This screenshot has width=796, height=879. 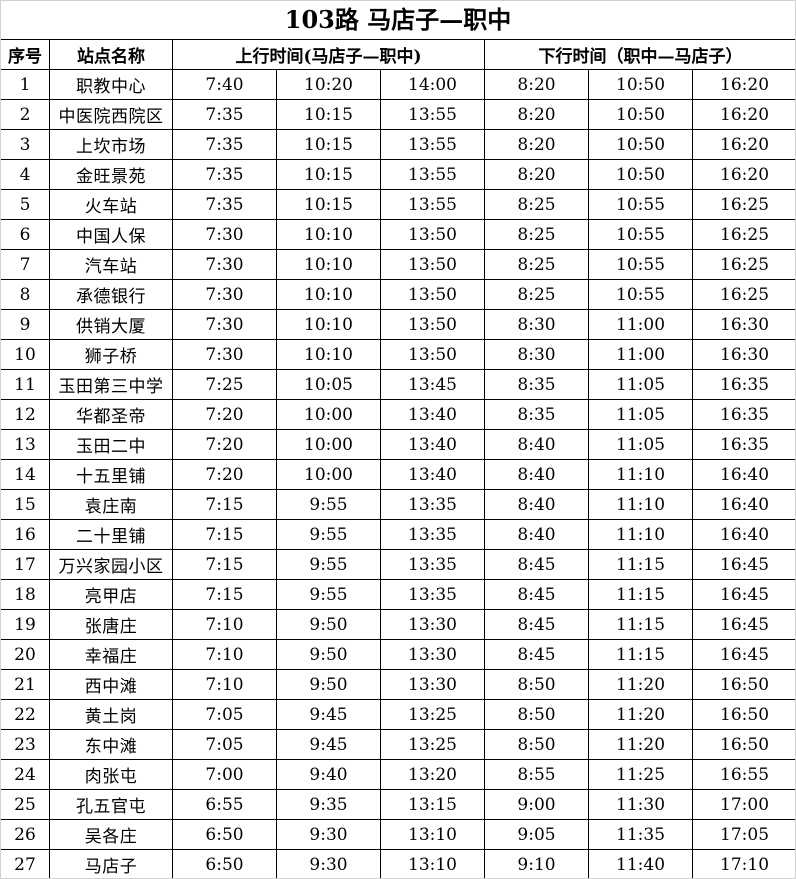 What do you see at coordinates (398, 624) in the screenshot?
I see `table-row: 19 张唐庄 7:10 9:50 13:30 8:45 11:15 16:45` at bounding box center [398, 624].